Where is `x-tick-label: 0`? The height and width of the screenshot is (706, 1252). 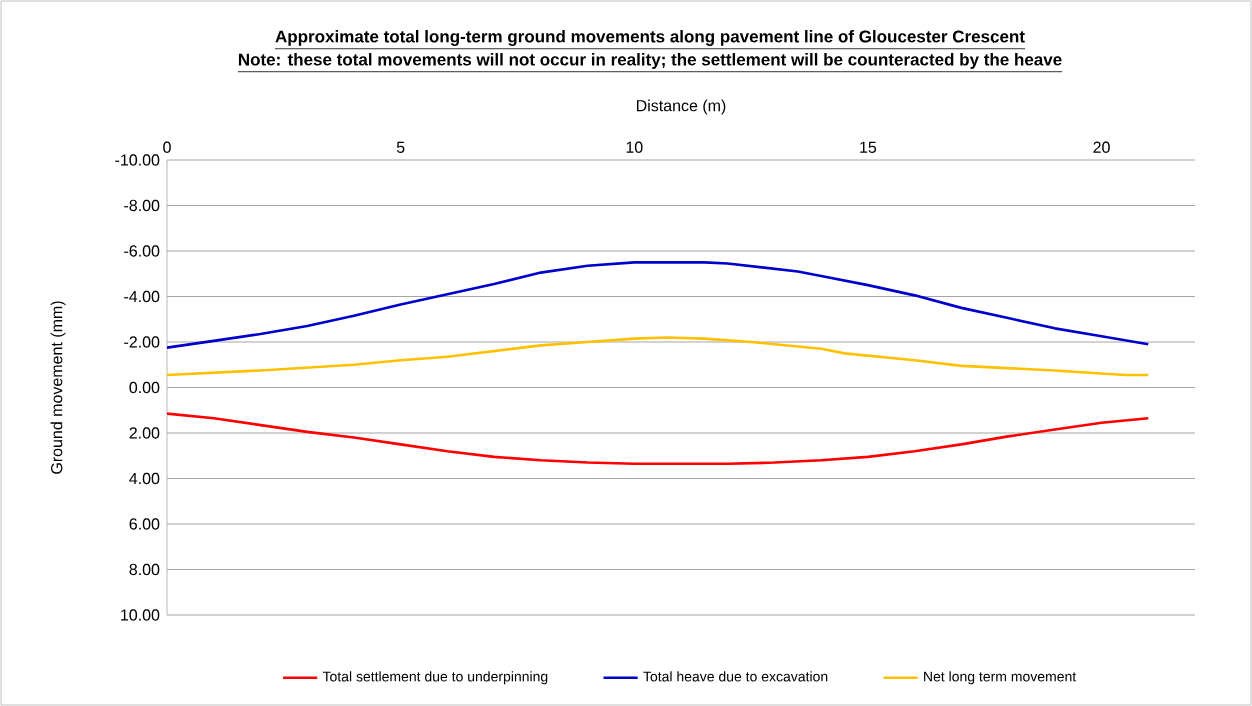
x-tick-label: 0 is located at coordinates (167, 147).